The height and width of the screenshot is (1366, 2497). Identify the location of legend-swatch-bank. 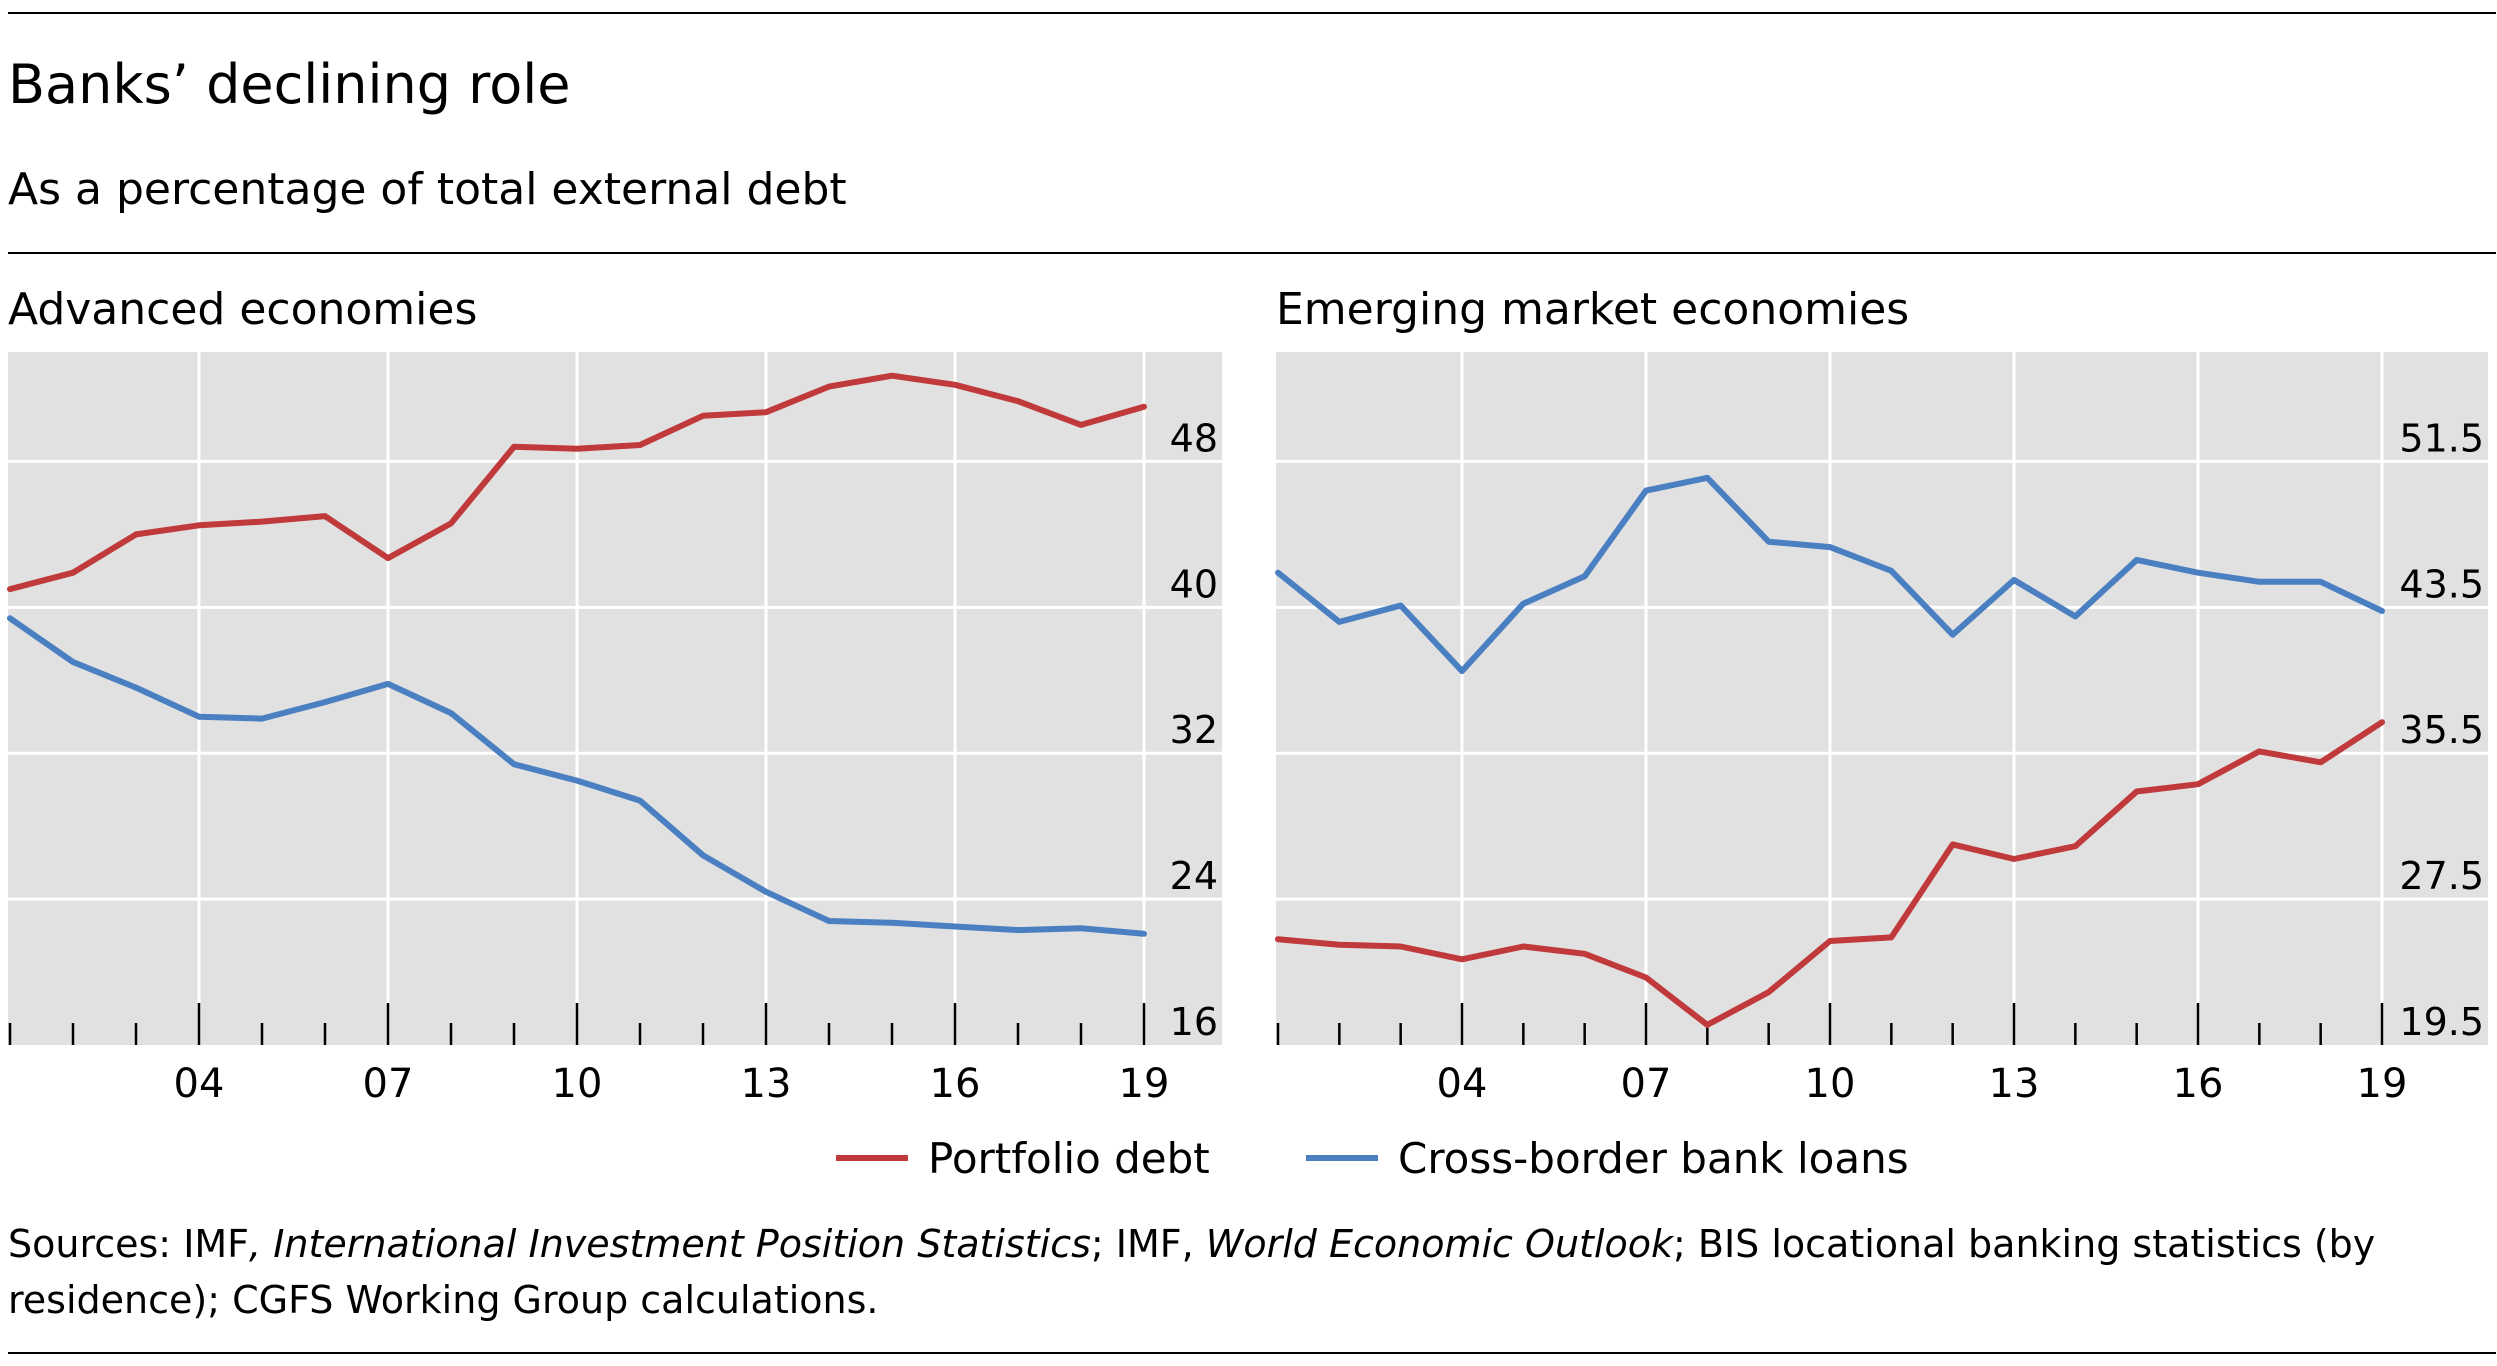
(1342, 1158).